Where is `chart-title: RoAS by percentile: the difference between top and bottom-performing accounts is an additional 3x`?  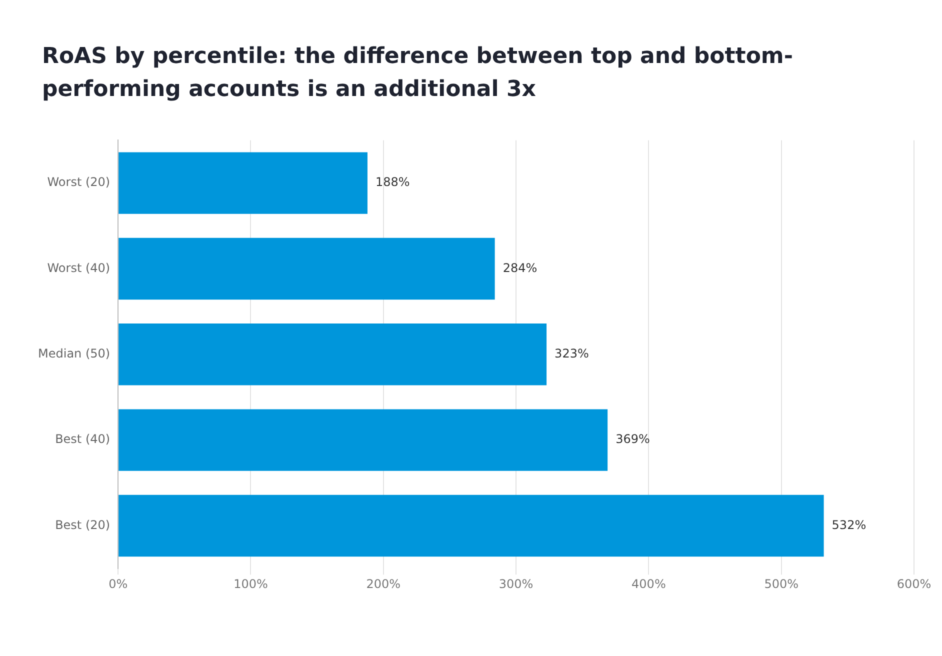 chart-title: RoAS by percentile: the difference between top and bottom-performing accounts is an additional 3x is located at coordinates (418, 73).